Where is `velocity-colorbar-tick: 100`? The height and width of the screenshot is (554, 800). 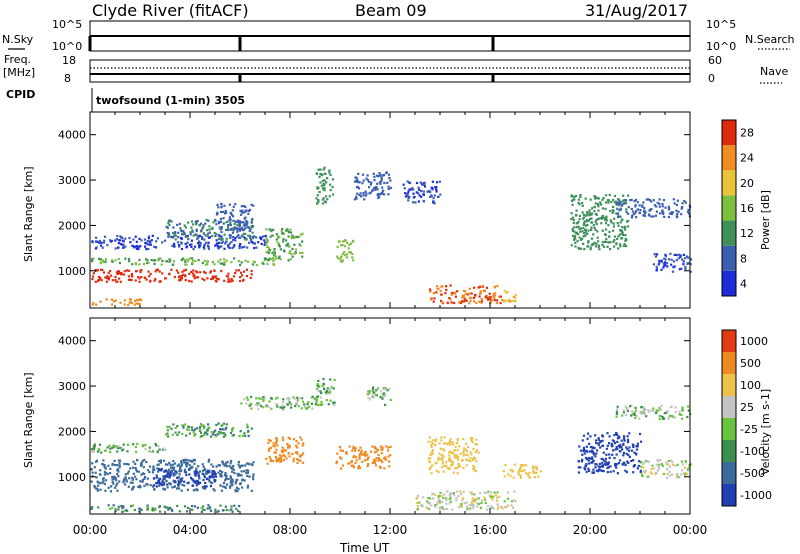 velocity-colorbar-tick: 100 is located at coordinates (750, 385).